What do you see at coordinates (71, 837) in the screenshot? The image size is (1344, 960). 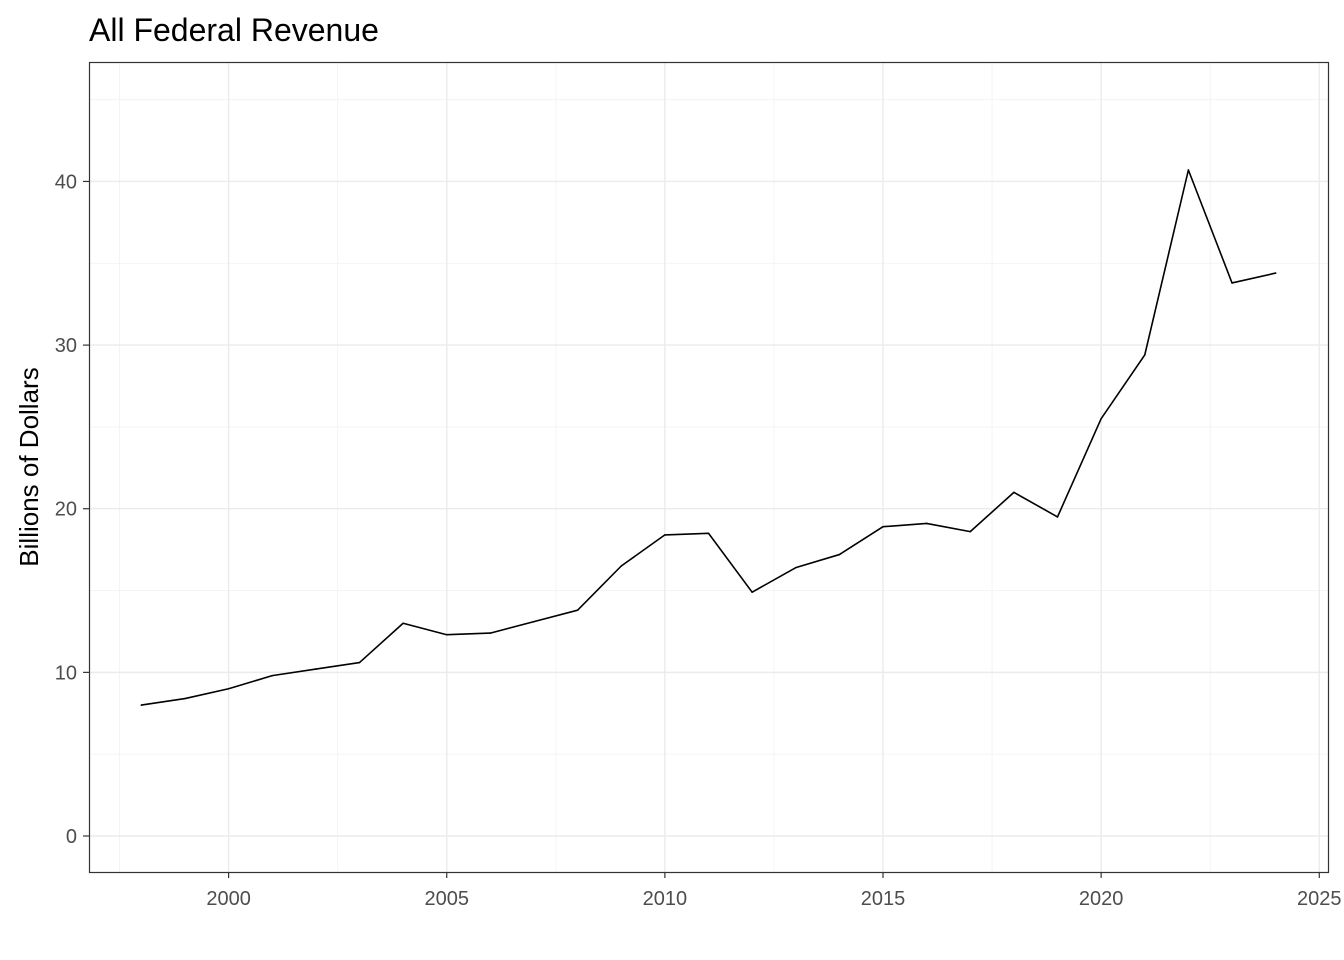 I see `y-tick-label: 0` at bounding box center [71, 837].